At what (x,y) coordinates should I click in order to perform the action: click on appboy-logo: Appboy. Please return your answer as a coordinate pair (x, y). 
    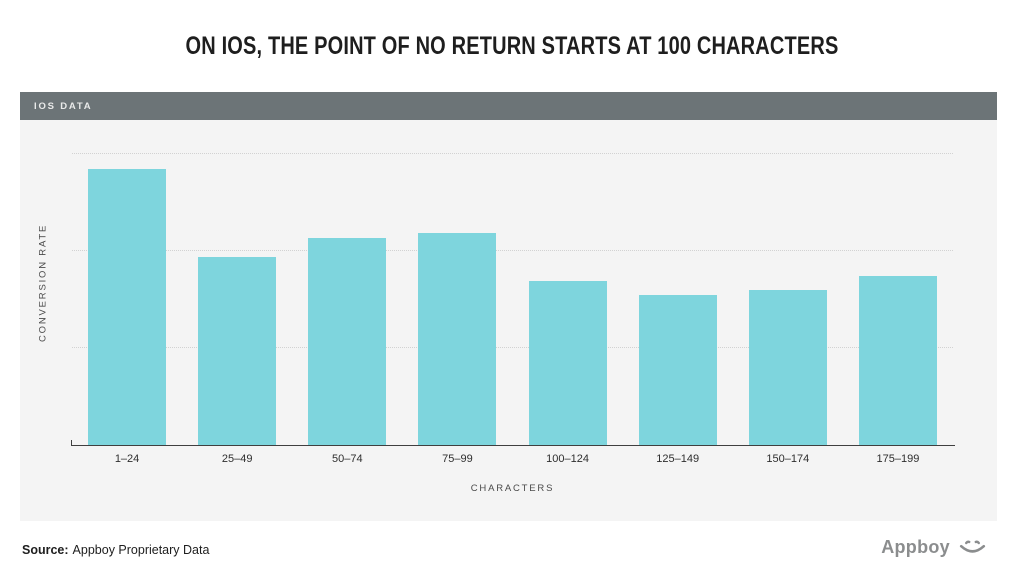
    Looking at the image, I should click on (933, 547).